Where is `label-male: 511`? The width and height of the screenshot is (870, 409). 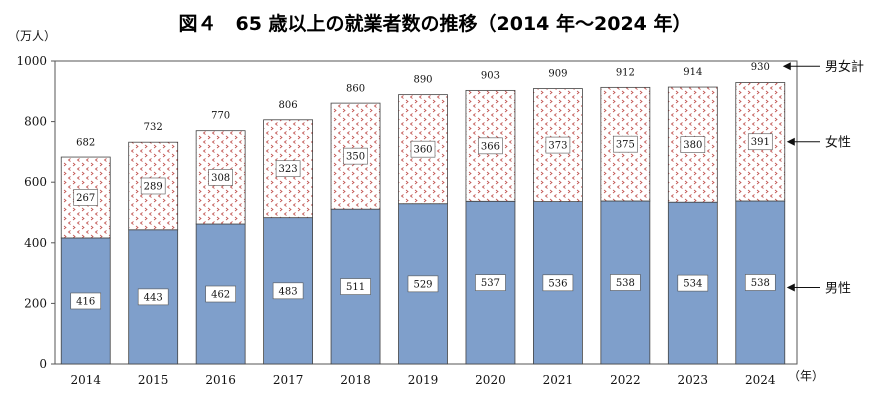 label-male: 511 is located at coordinates (355, 287).